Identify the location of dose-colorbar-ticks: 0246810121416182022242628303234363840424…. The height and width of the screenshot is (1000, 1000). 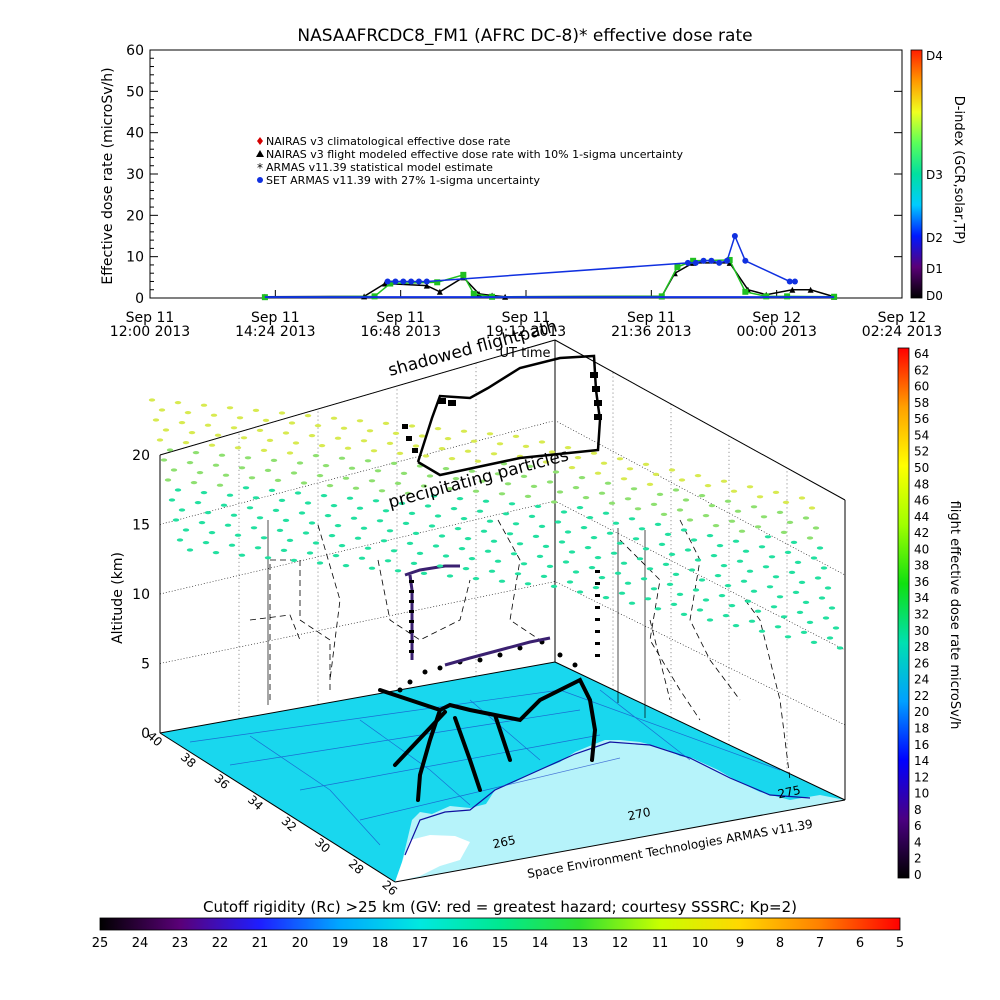
(921, 614).